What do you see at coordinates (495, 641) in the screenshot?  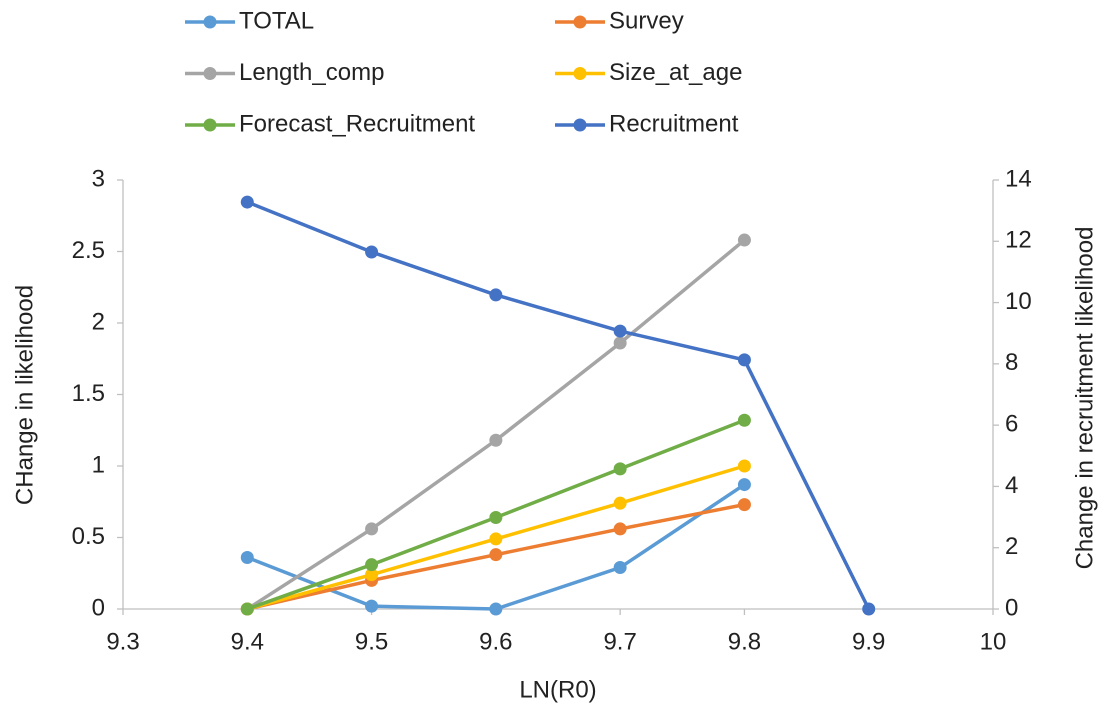 I see `x-tick-label: 9.6` at bounding box center [495, 641].